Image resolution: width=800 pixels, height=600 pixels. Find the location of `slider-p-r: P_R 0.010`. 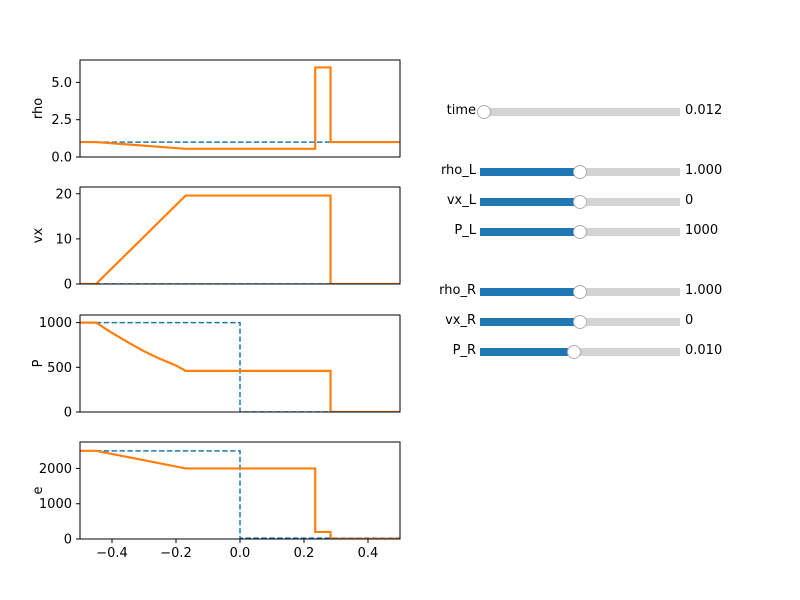

slider-p-r: P_R 0.010 is located at coordinates (580, 352).